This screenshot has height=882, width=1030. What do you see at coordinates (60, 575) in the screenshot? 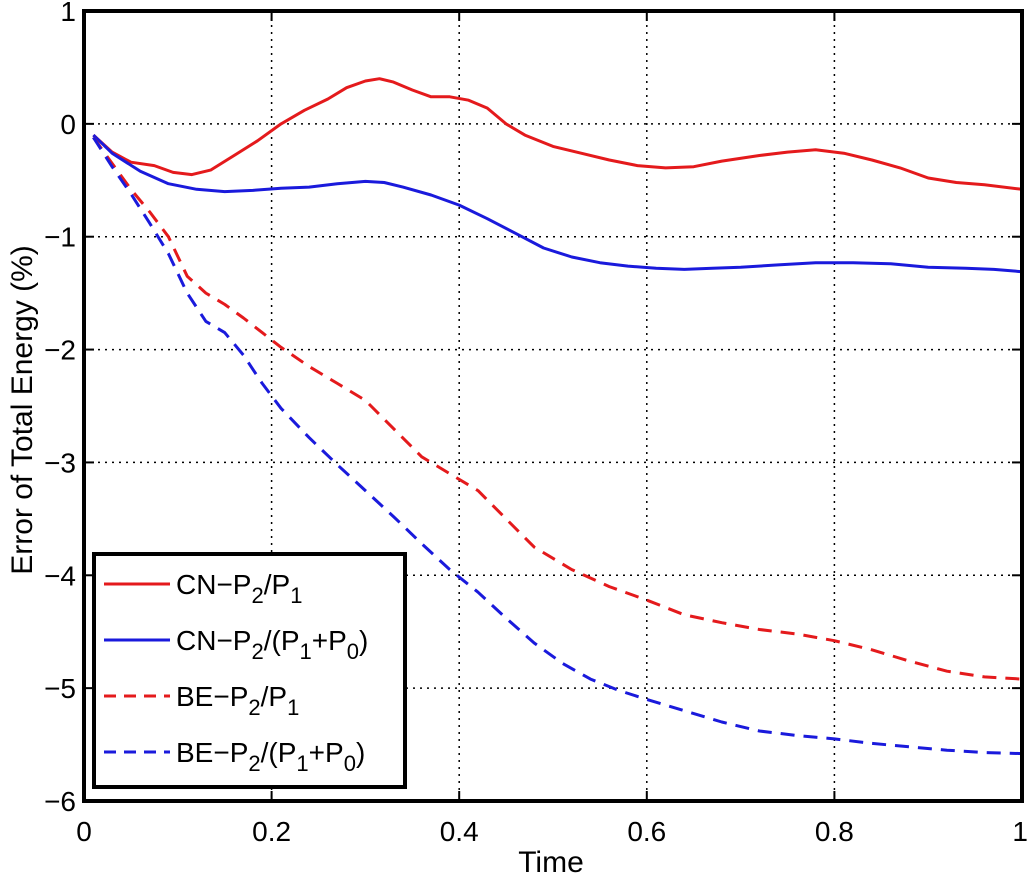
I see `y-tick-label: −4` at bounding box center [60, 575].